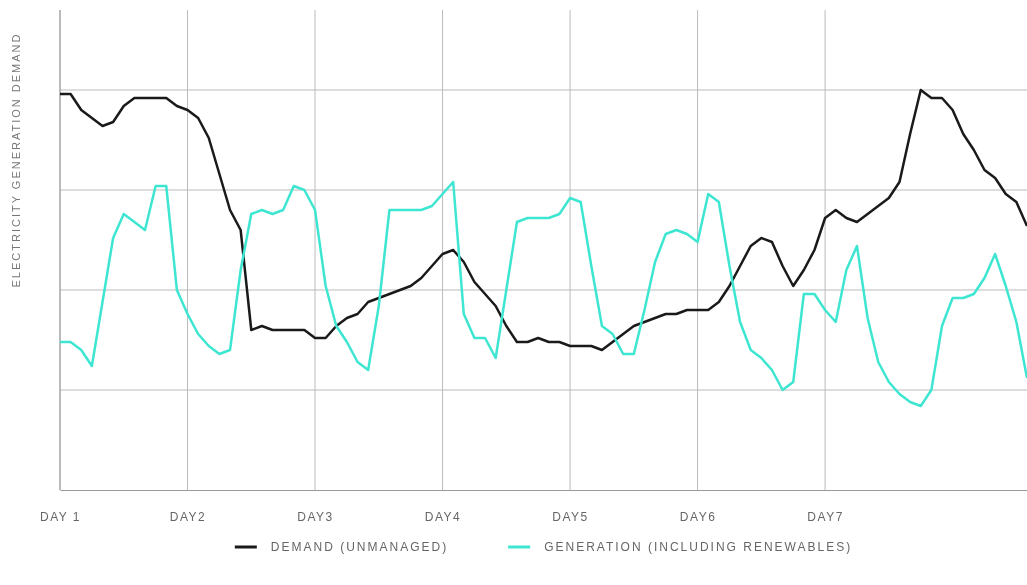 The image size is (1027, 585). I want to click on x-tick-label: DAY7, so click(825, 516).